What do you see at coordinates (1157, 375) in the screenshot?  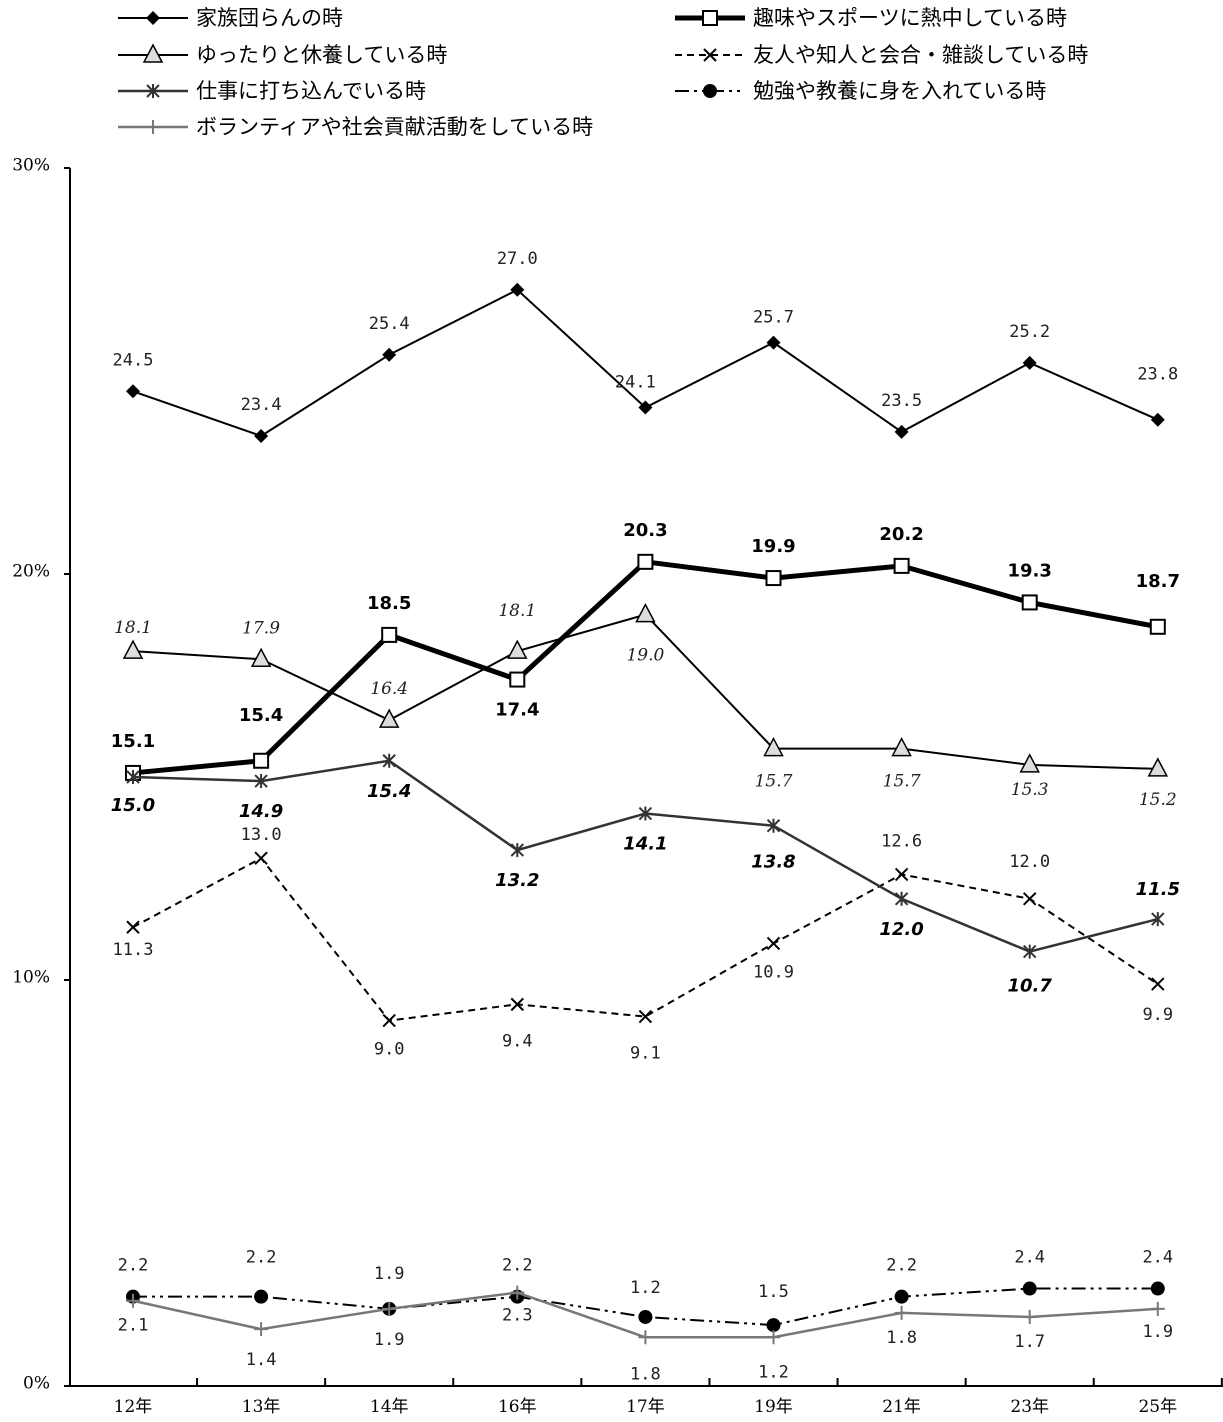 I see `data-label: 23.8` at bounding box center [1157, 375].